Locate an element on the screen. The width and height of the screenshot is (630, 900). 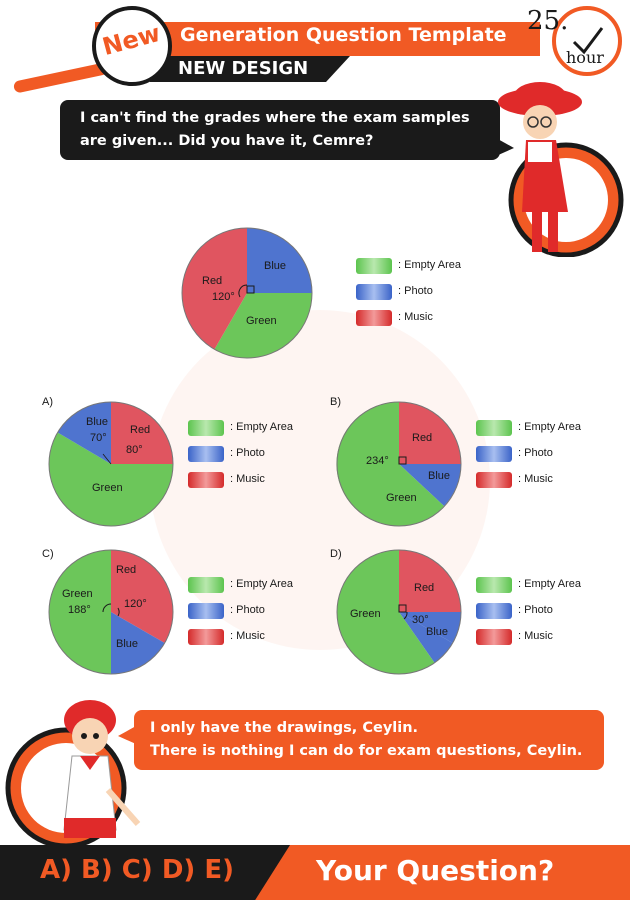
girl-character-bottom is located at coordinates (73, 774).